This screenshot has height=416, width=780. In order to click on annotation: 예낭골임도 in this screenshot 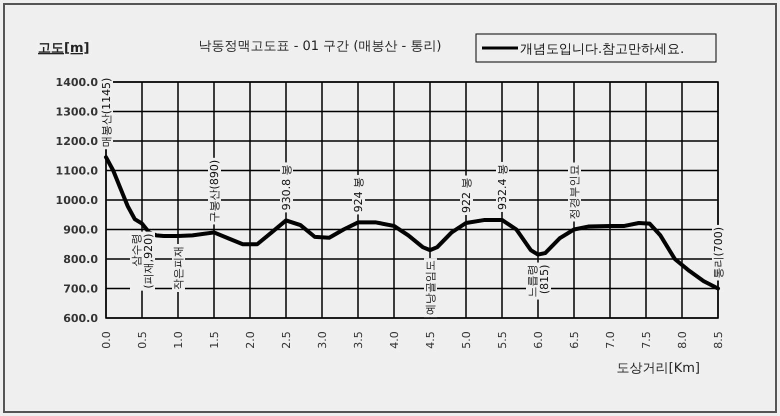, I will do `click(430, 288)`.